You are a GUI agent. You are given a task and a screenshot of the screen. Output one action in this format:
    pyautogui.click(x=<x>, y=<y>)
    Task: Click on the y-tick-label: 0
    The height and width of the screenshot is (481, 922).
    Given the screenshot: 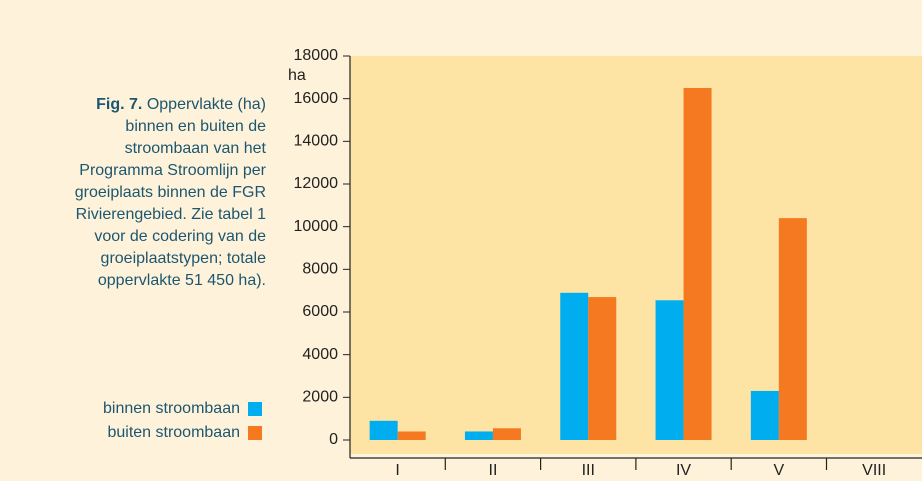 What is the action you would take?
    pyautogui.click(x=333, y=439)
    